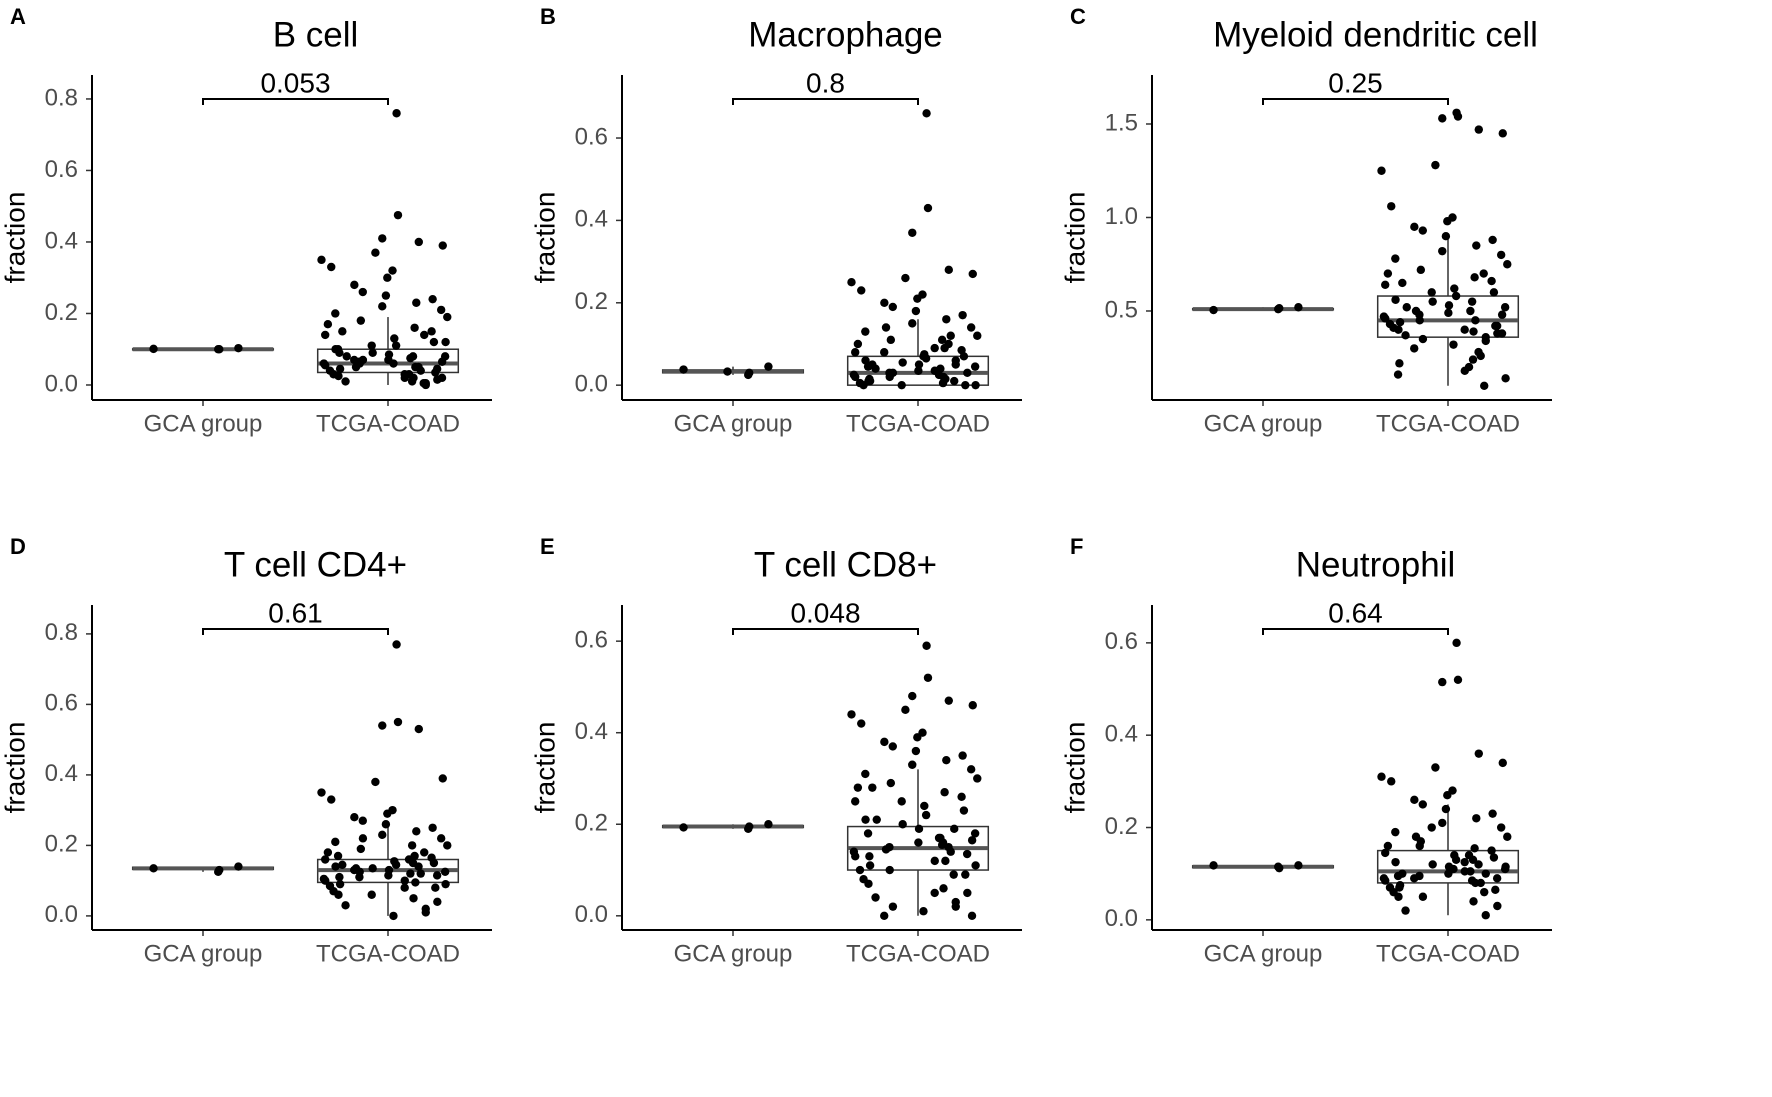 This screenshot has width=1772, height=1097. I want to click on y-tick-label: 0.4, so click(1121, 734).